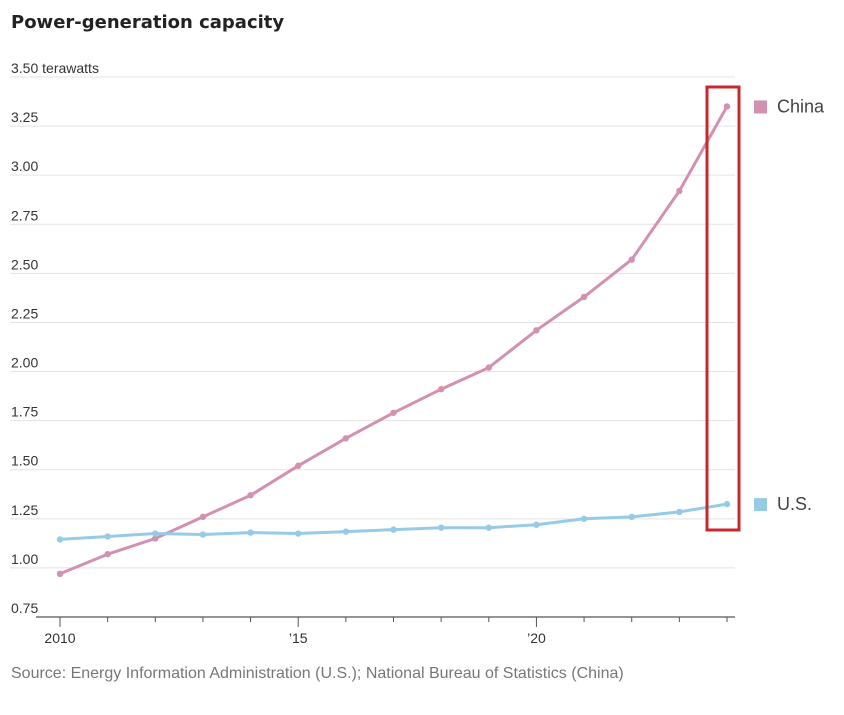 The height and width of the screenshot is (715, 844). I want to click on y-tick-label: 2.75, so click(24, 215).